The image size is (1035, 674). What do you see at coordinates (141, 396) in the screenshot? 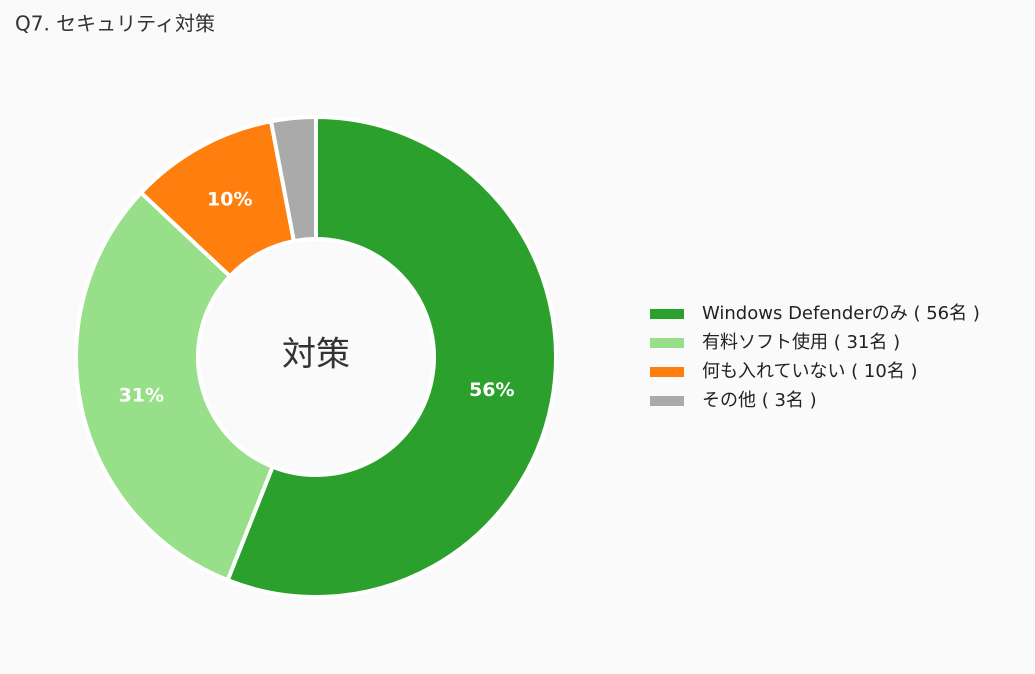
I see `value-label: 31%` at bounding box center [141, 396].